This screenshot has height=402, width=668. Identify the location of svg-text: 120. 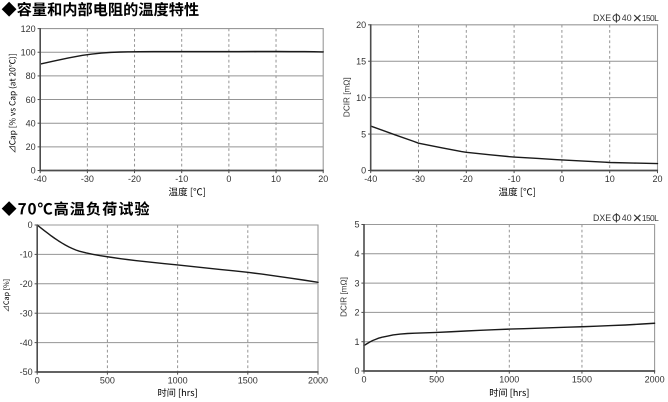
(28, 29).